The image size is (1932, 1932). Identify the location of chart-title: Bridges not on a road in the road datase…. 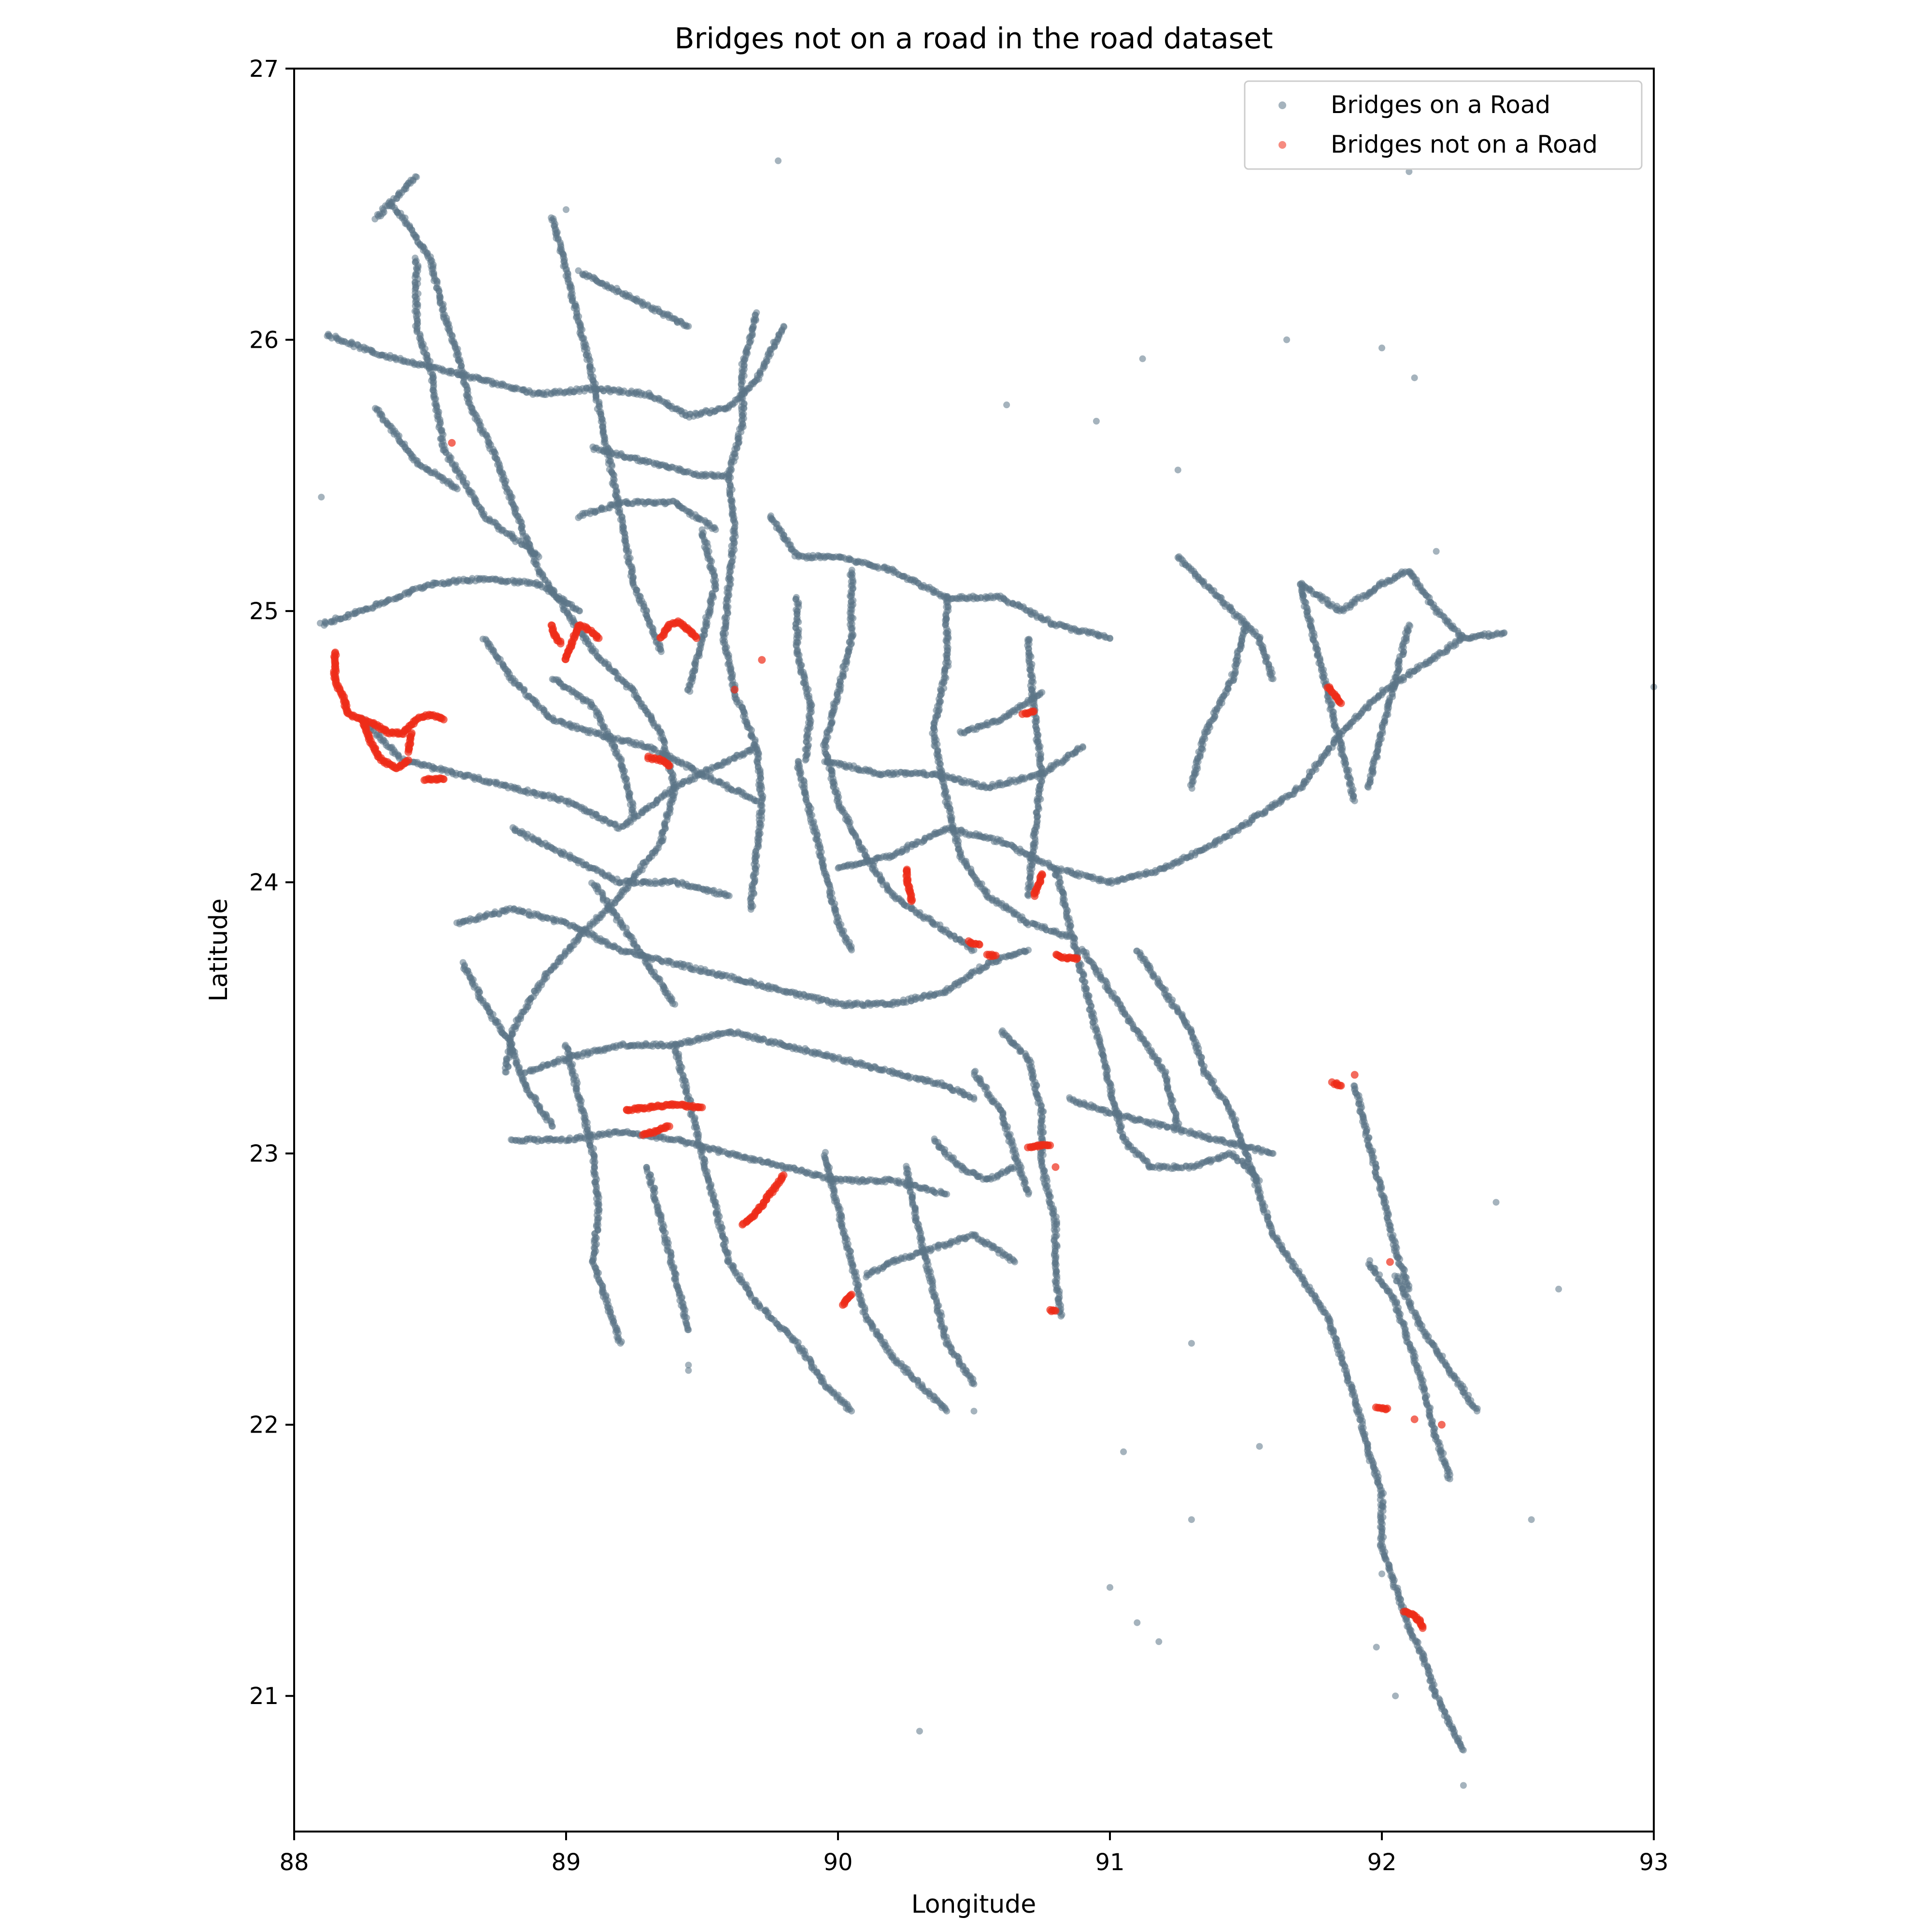
(973, 39).